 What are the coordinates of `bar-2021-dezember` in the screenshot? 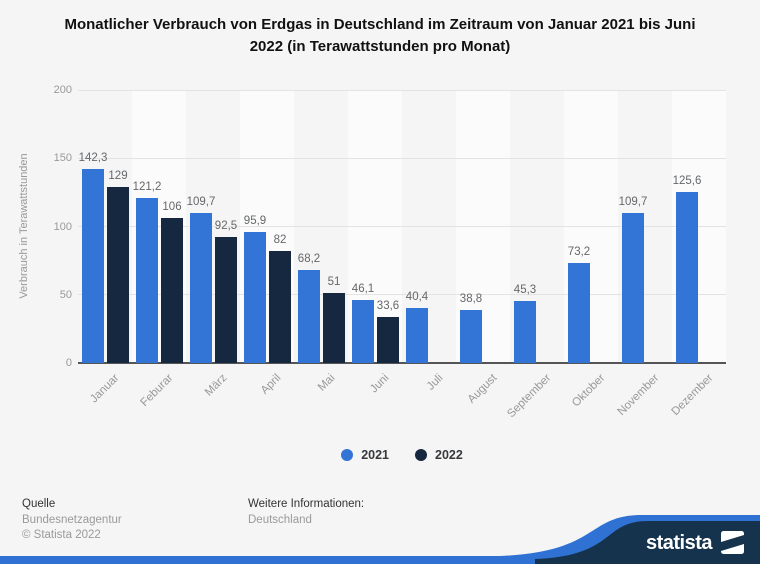 It's located at (687, 277).